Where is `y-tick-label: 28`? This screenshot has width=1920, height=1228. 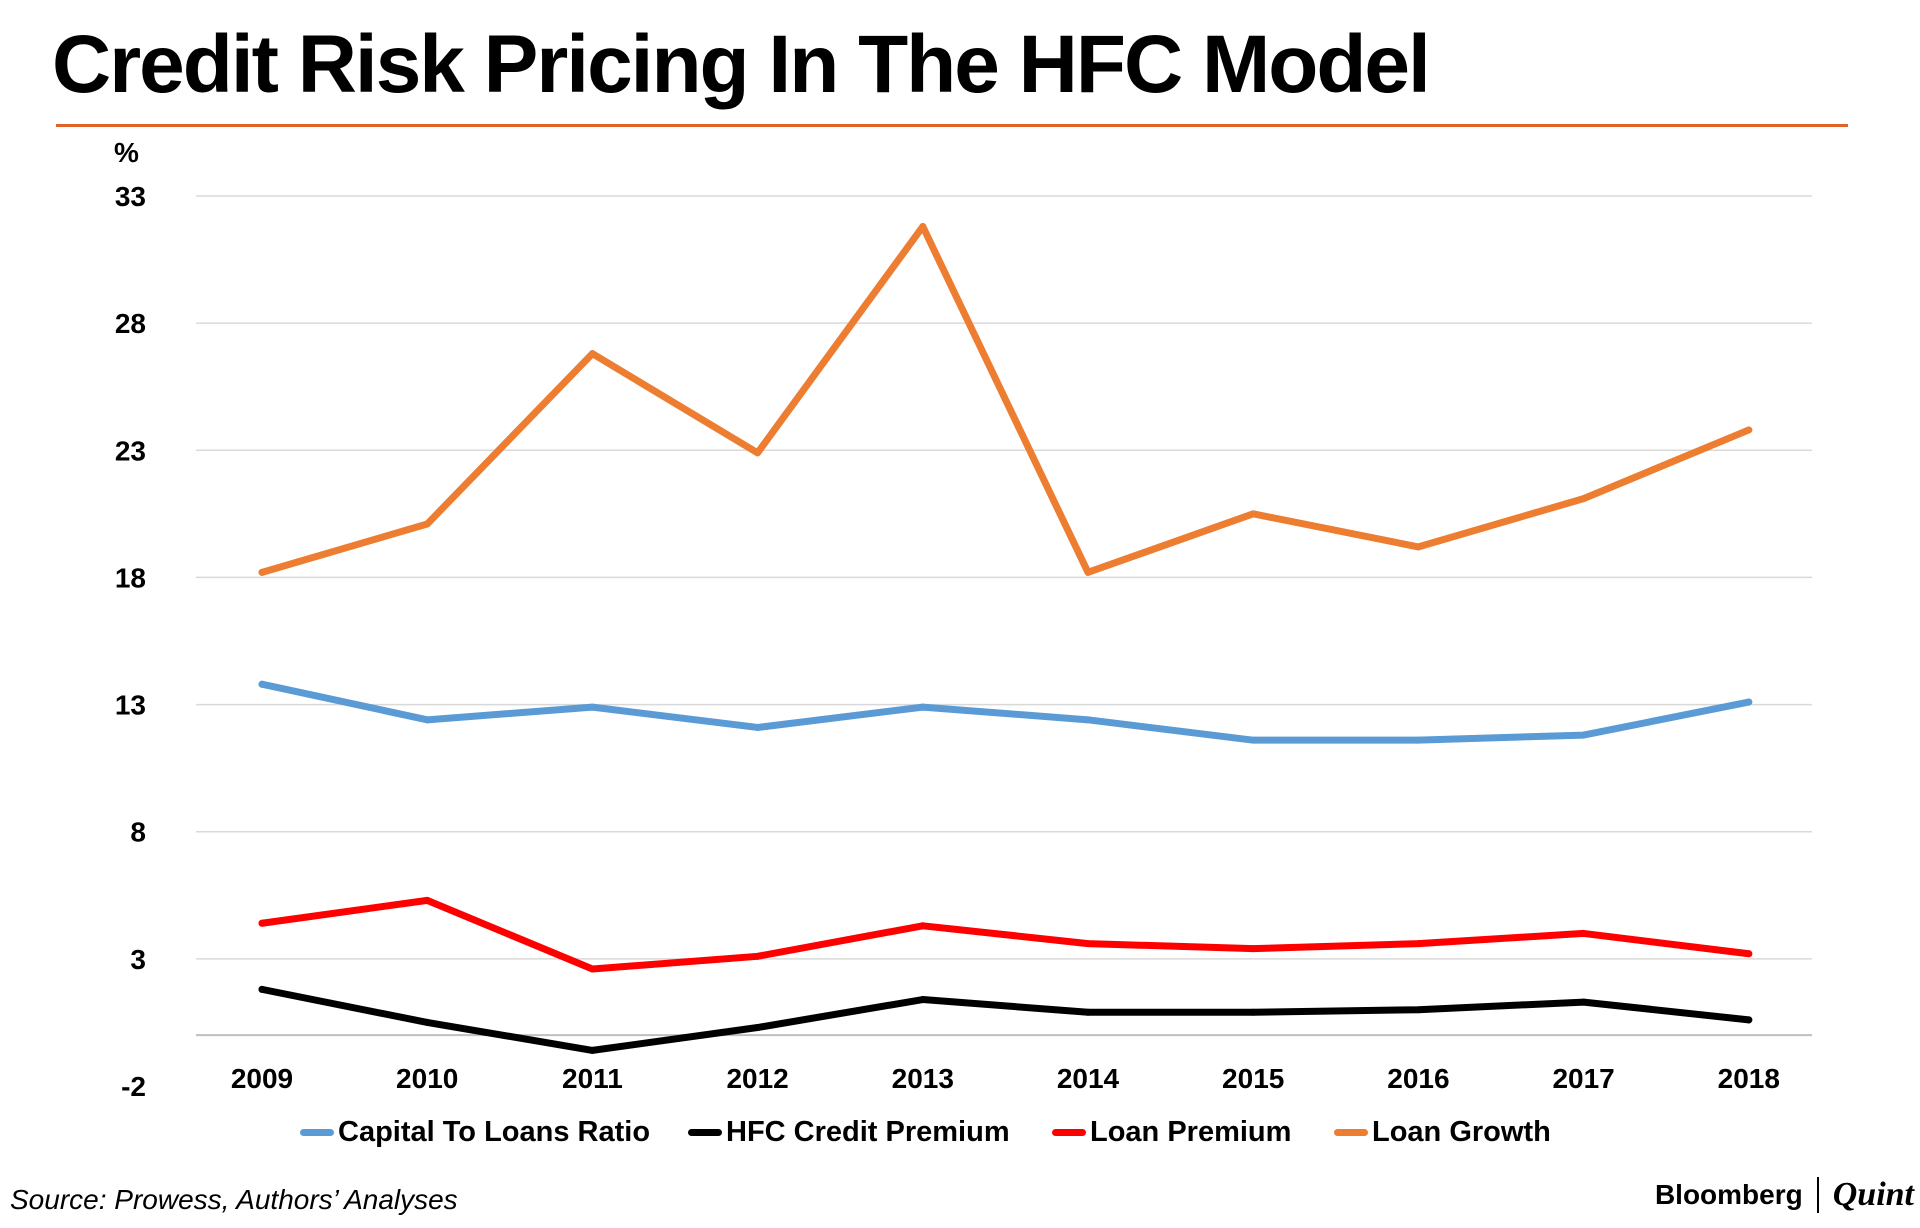
y-tick-label: 28 is located at coordinates (130, 323).